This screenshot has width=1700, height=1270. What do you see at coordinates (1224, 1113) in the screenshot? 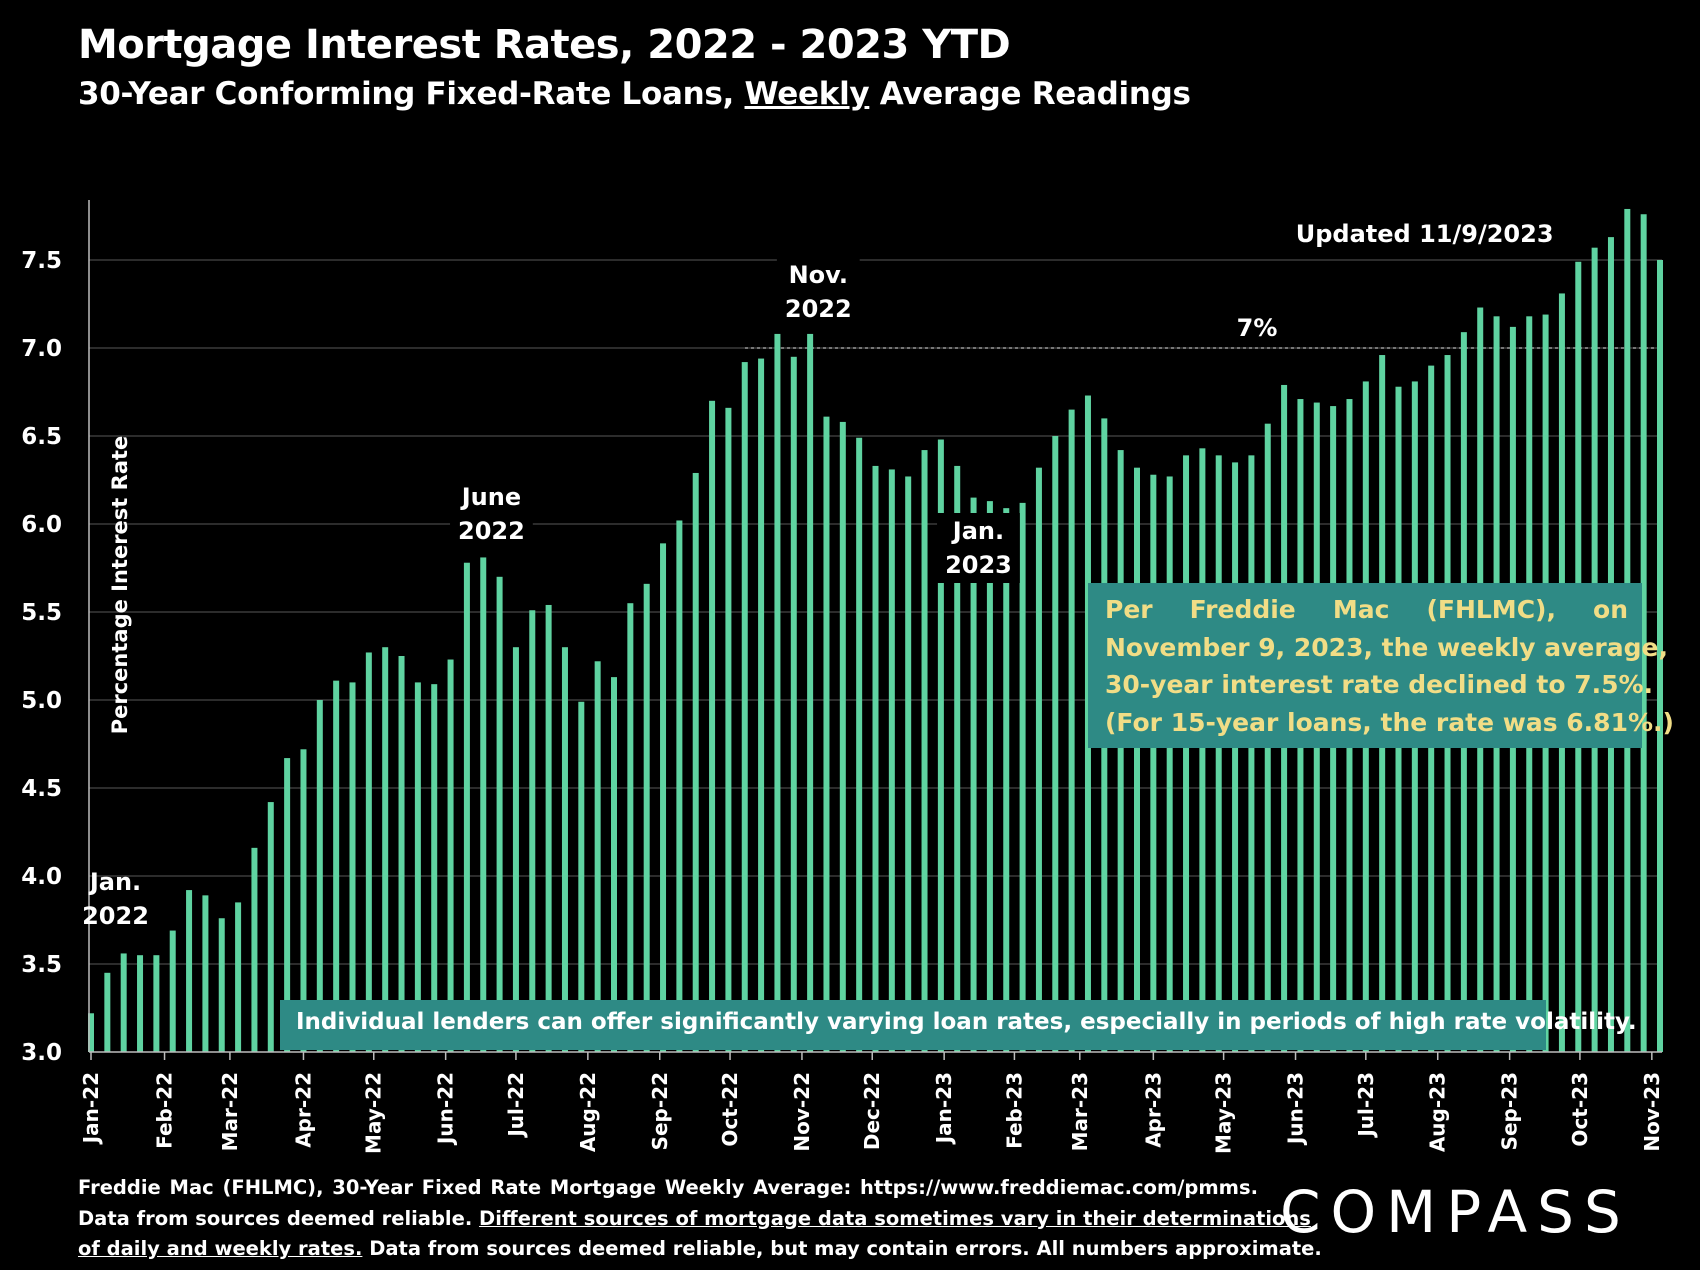
I see `x-tick-label: May-23` at bounding box center [1224, 1113].